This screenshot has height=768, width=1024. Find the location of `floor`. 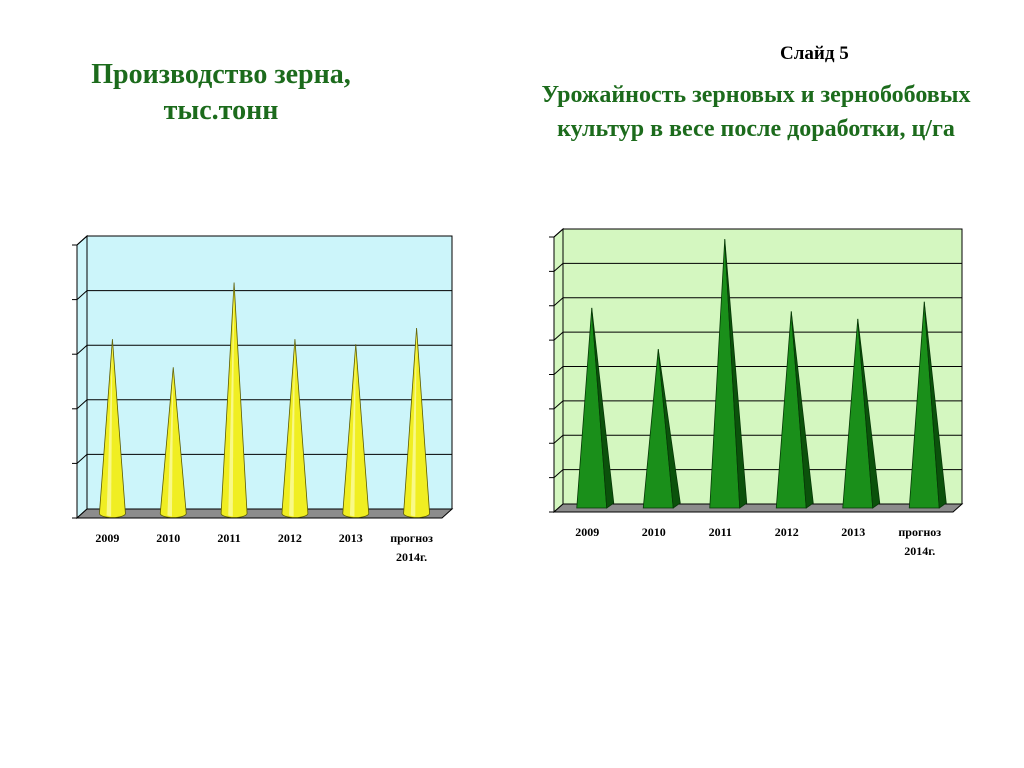

floor is located at coordinates (758, 508).